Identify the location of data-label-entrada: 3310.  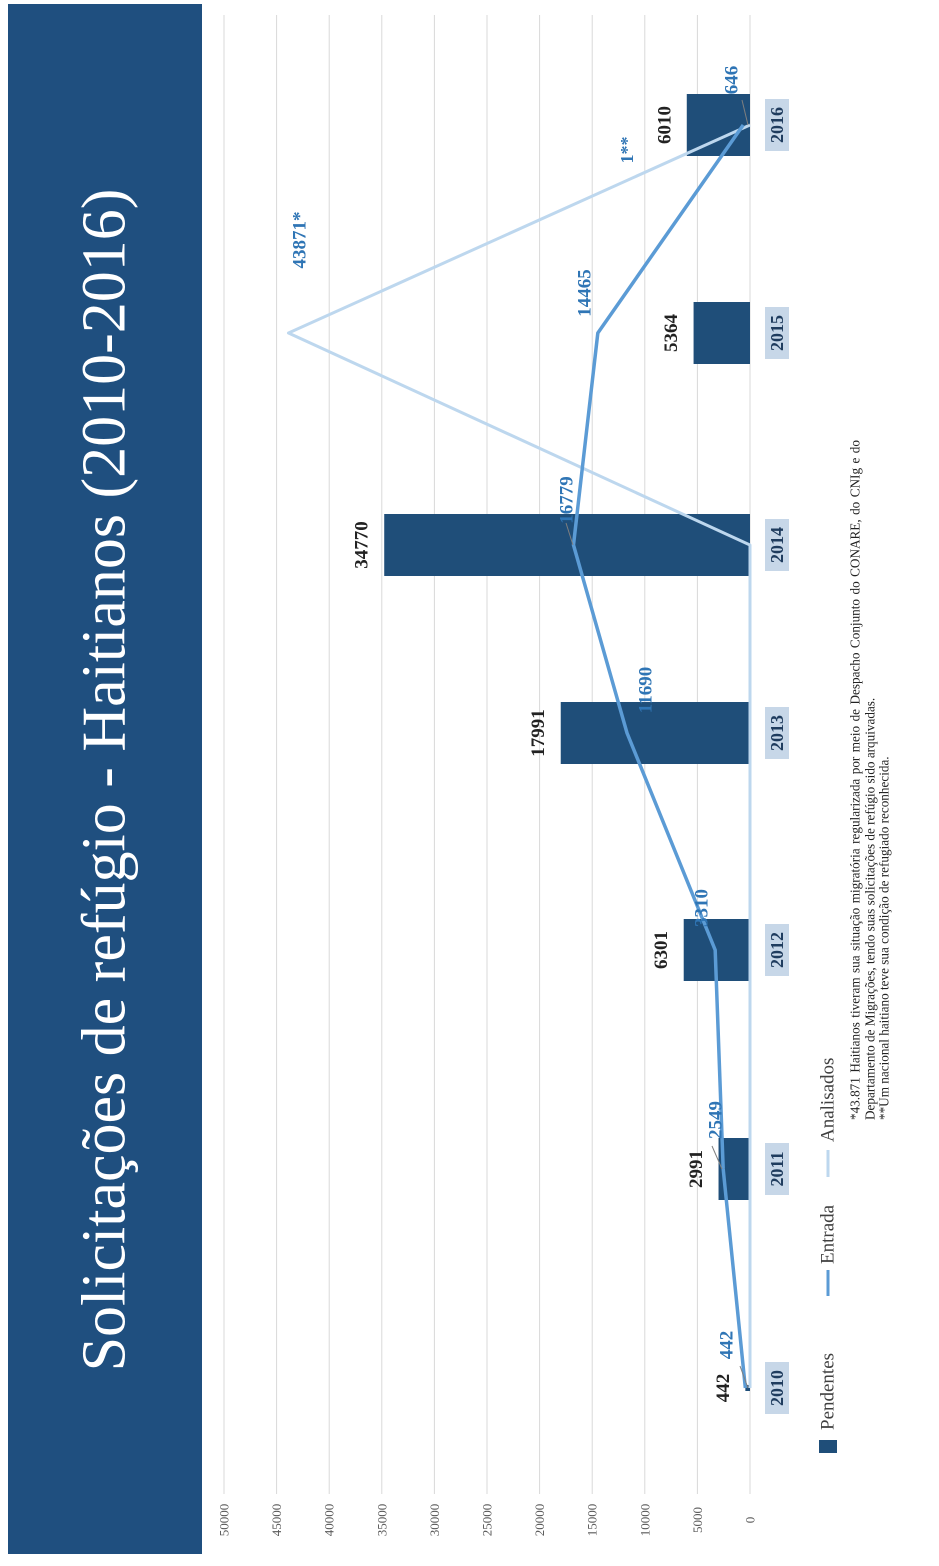
(702, 908).